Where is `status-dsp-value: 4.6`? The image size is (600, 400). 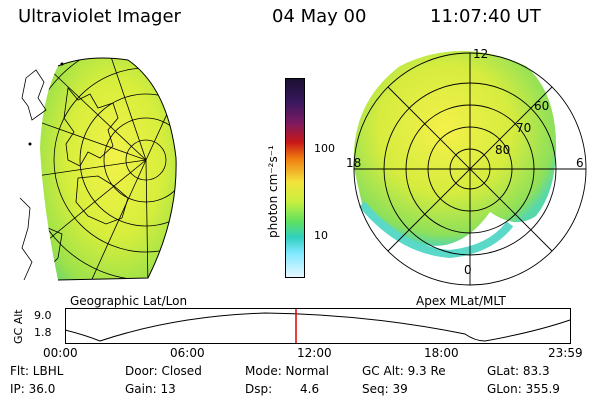
status-dsp-value: 4.6 is located at coordinates (310, 389).